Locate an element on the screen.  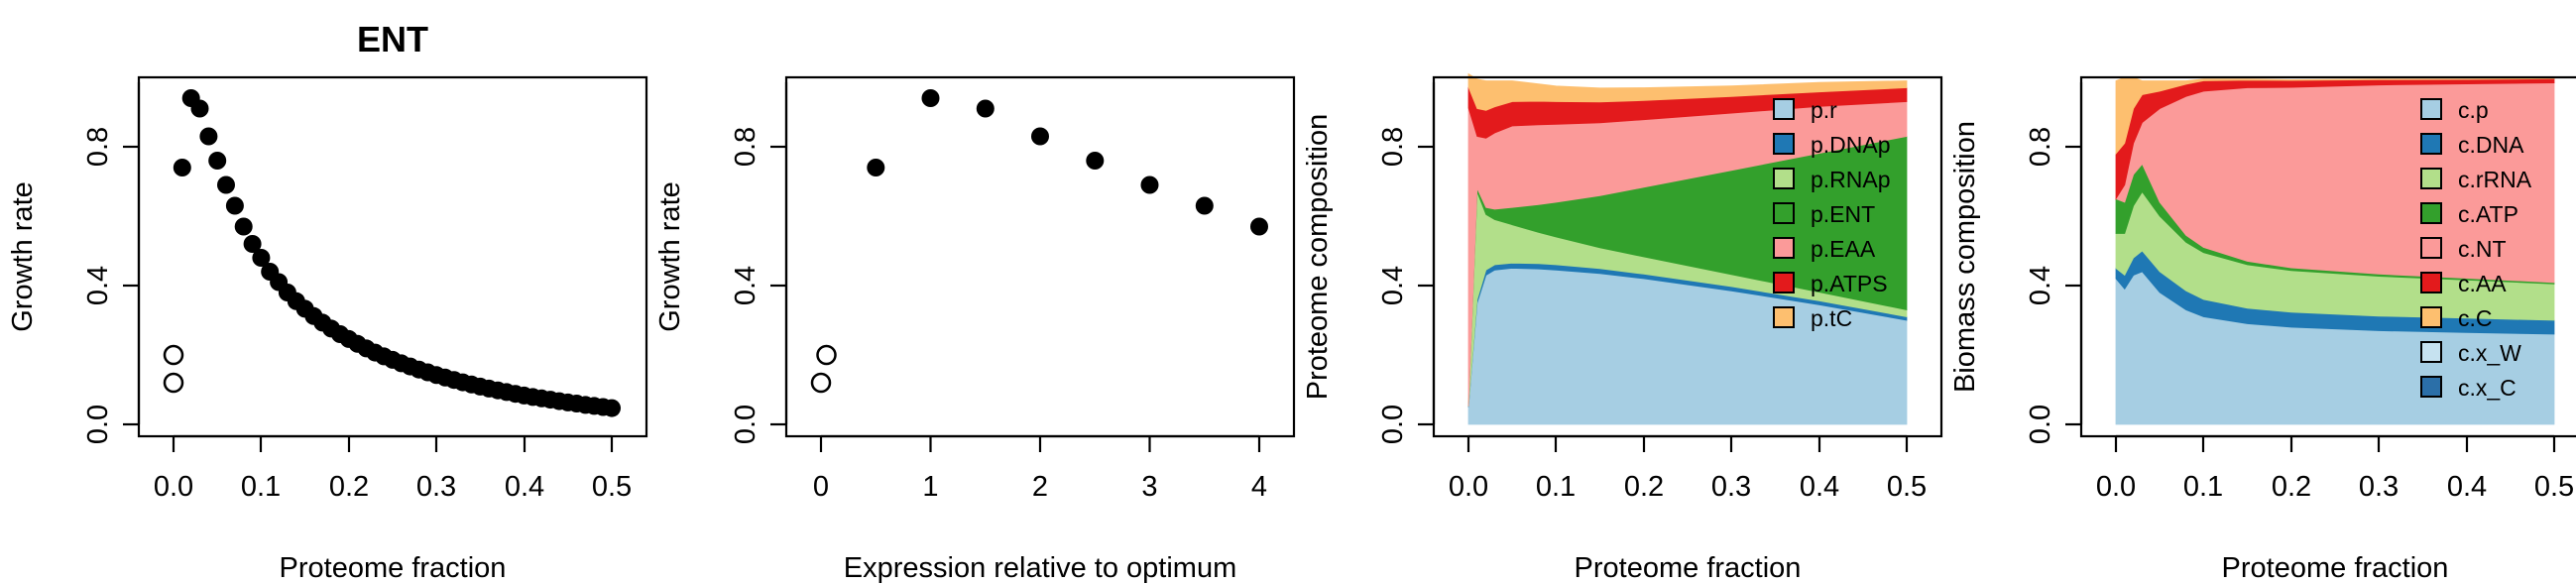
legend-label: c.AA is located at coordinates (2482, 283).